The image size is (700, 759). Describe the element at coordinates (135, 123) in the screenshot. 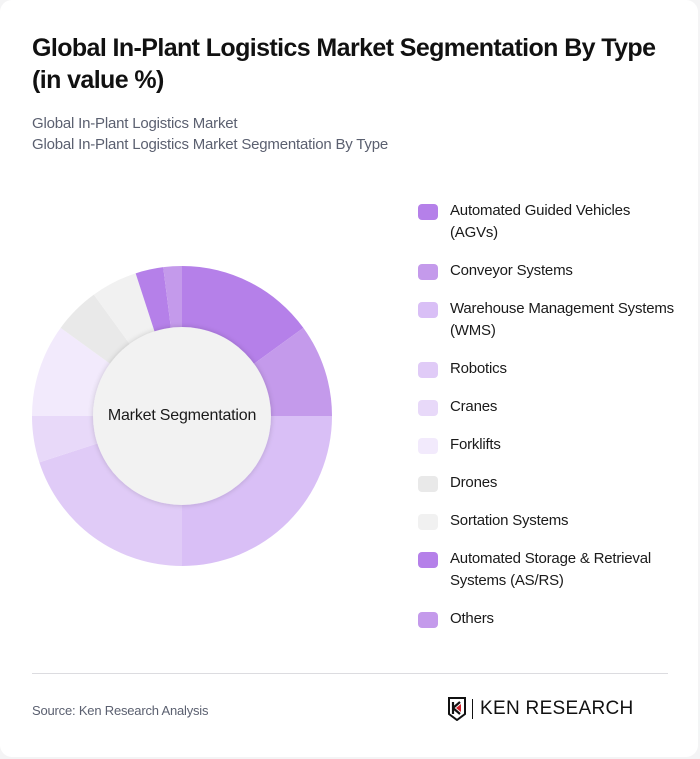

I see `subtitle-market: Global In-Plant Logistics Market` at that location.